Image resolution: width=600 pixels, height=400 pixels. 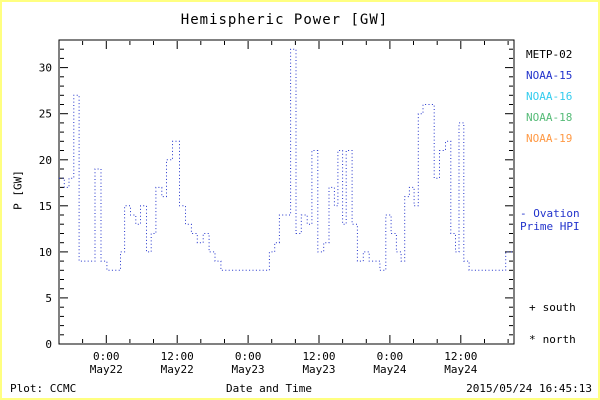 What do you see at coordinates (549, 117) in the screenshot?
I see `legend-item-noaa-18: NOAA-18` at bounding box center [549, 117].